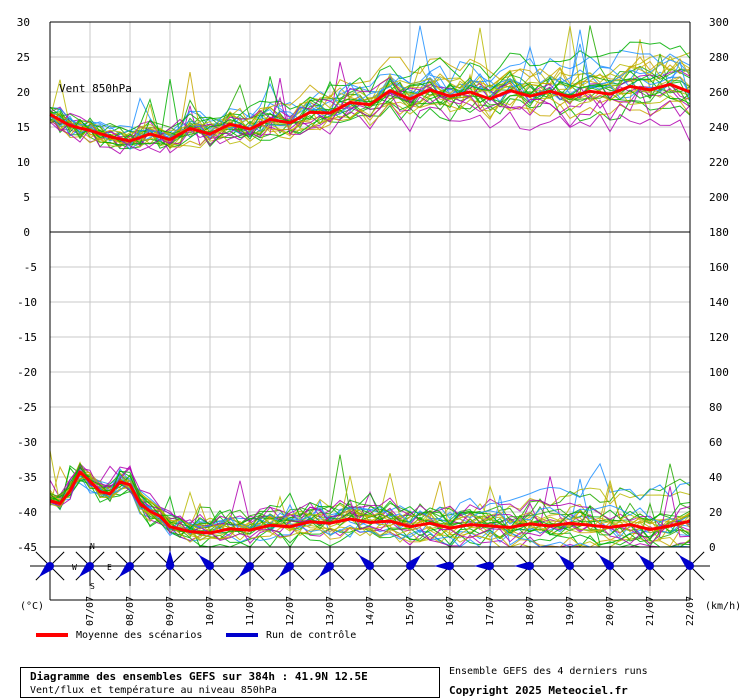  What do you see at coordinates (26, 232) in the screenshot?
I see `wind-left-tick: 0` at bounding box center [26, 232].